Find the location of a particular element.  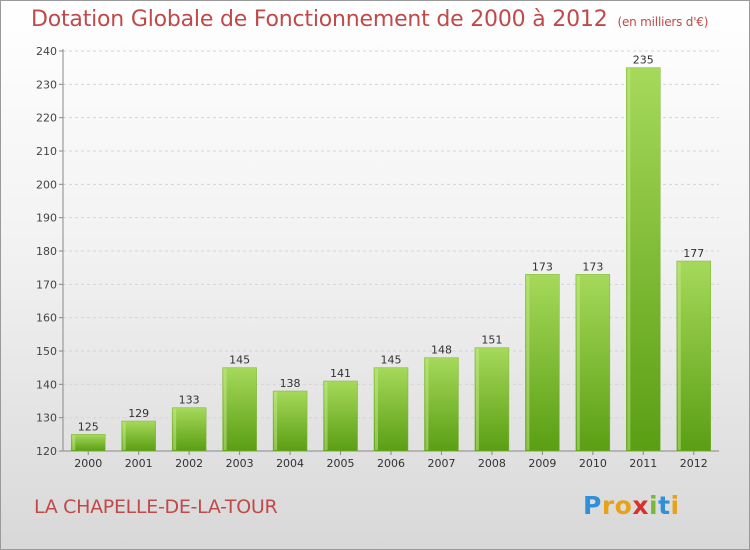

x-tick-label: 2012 is located at coordinates (694, 463).